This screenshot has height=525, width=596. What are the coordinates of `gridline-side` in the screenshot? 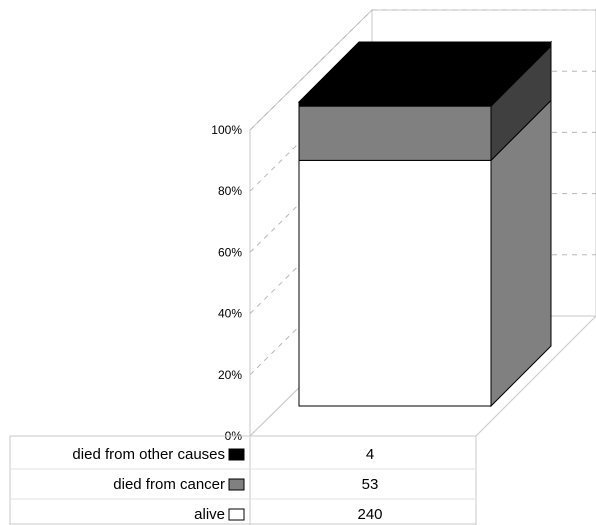 It's located at (311, 70).